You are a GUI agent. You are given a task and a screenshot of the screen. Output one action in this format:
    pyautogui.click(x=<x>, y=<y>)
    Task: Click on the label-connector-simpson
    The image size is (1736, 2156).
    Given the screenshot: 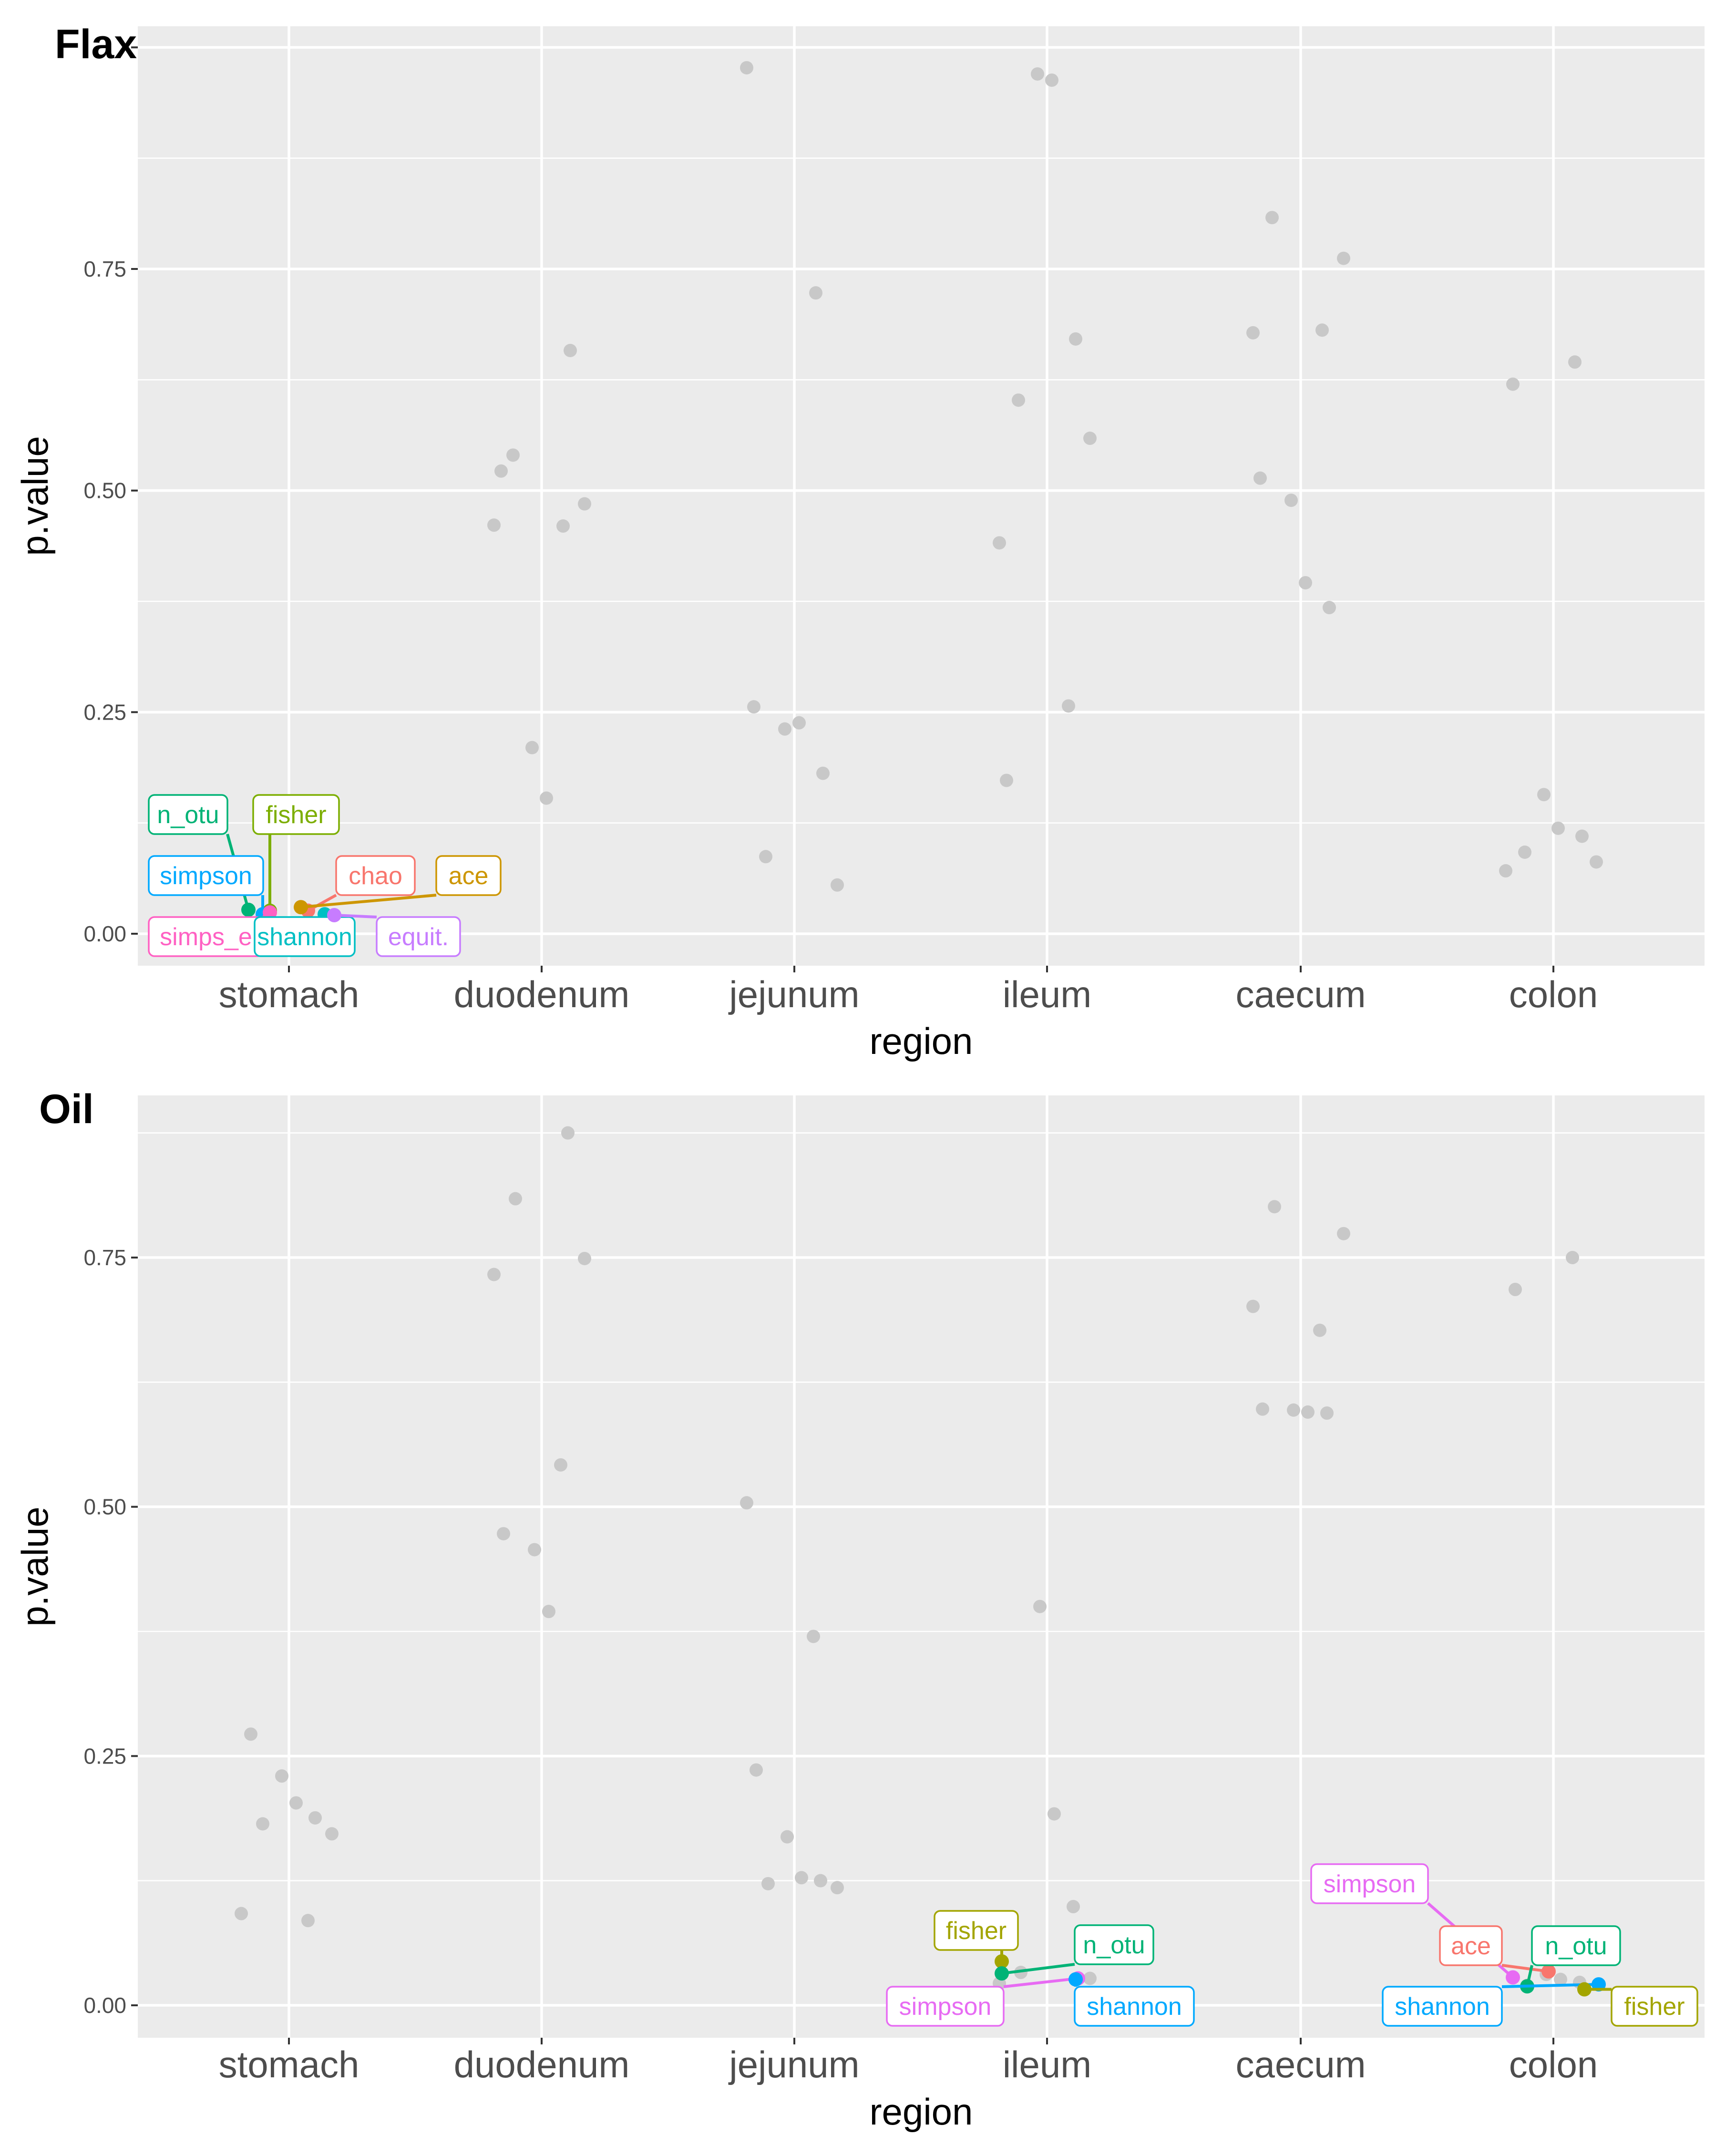 What is the action you would take?
    pyautogui.click(x=1041, y=1983)
    